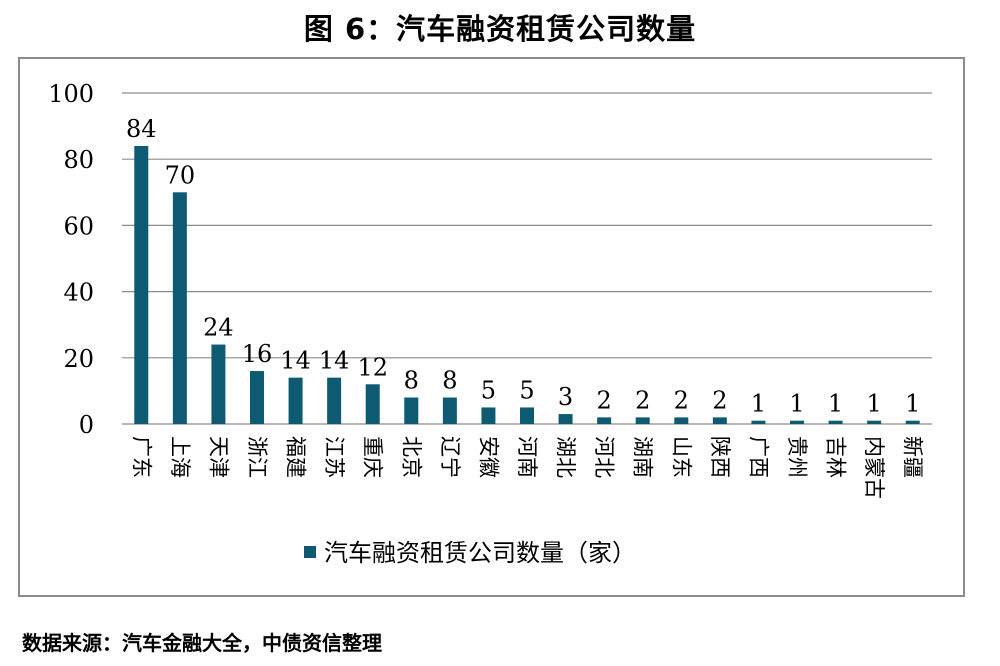  What do you see at coordinates (372, 367) in the screenshot?
I see `data-label: 12` at bounding box center [372, 367].